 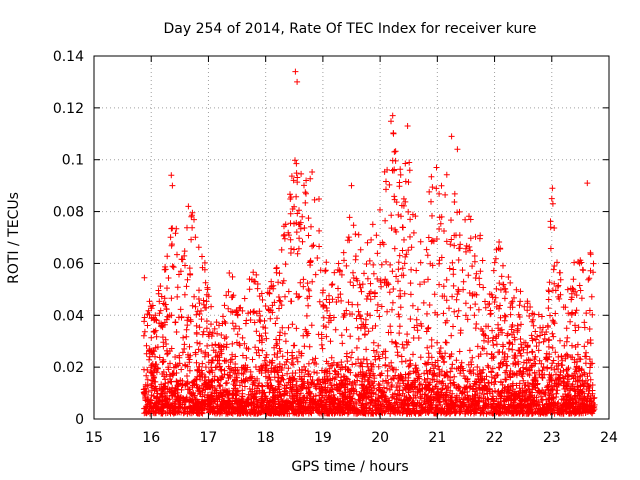 I want to click on y-tick-label: 0.14, so click(x=68, y=57).